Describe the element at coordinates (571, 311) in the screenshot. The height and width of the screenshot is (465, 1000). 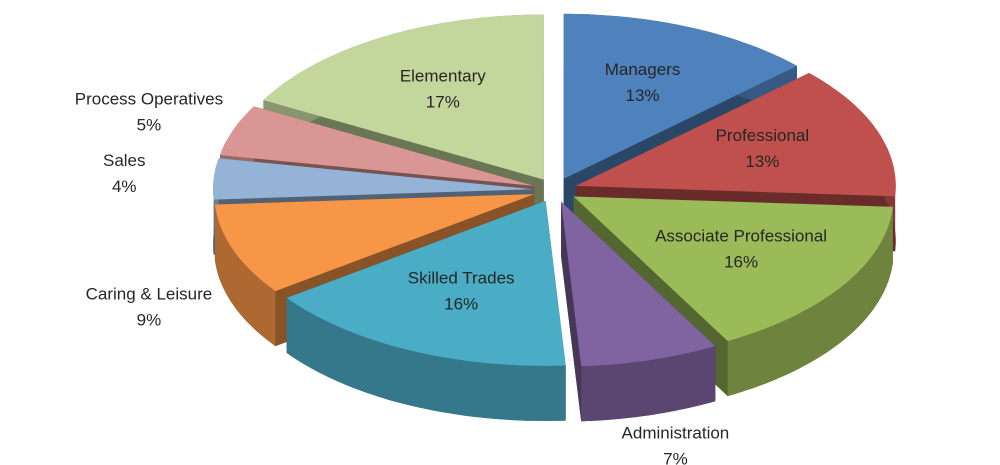
I see `slice-wall` at that location.